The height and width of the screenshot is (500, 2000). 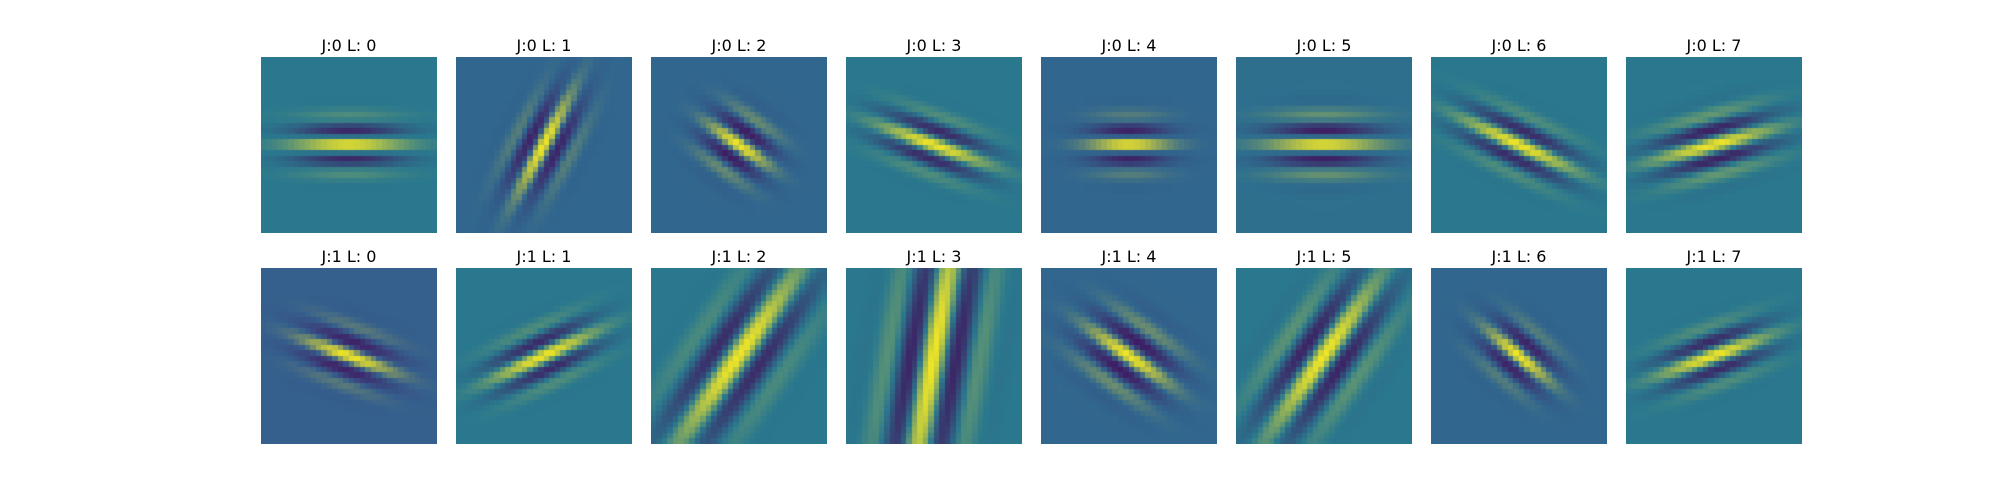 I want to click on panel-j1-l2: J:1 L: 2, so click(x=739, y=345).